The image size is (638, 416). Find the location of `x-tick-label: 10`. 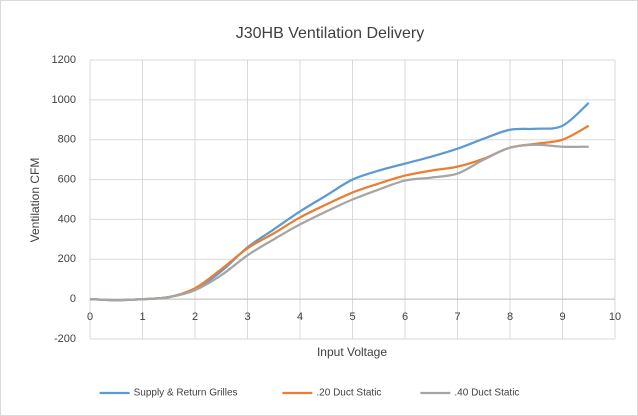

x-tick-label: 10 is located at coordinates (615, 317).